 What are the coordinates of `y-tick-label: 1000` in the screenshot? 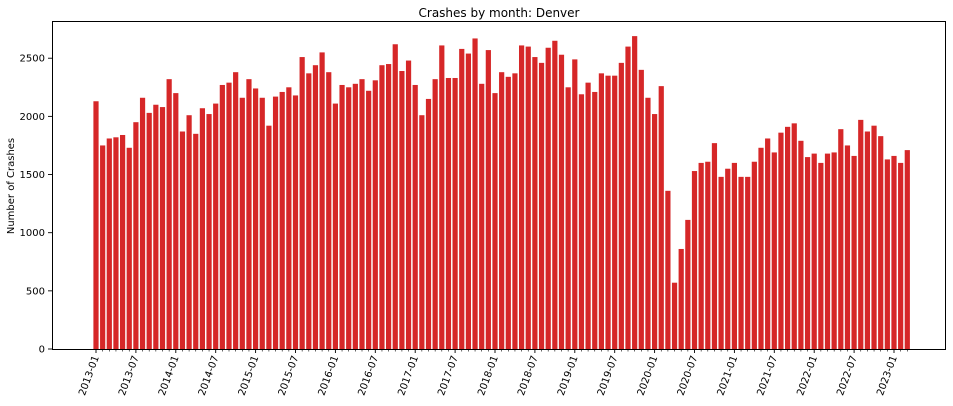 It's located at (32, 233).